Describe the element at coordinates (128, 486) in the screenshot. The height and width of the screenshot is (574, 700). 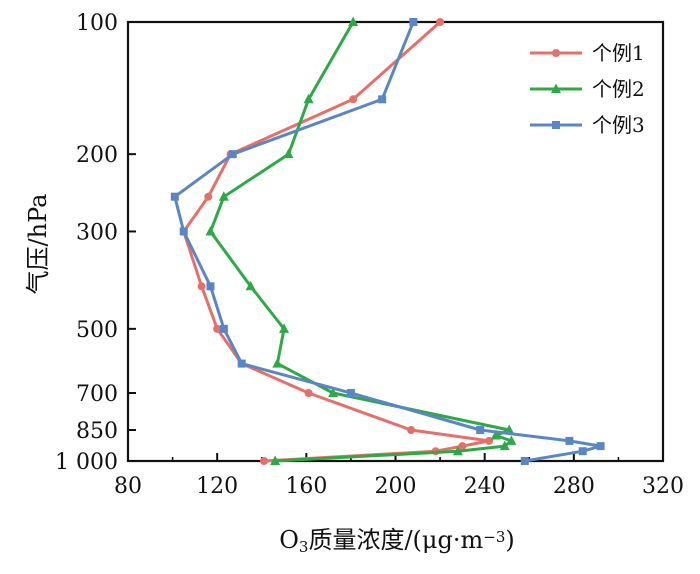
I see `x-tick-label: 80` at that location.